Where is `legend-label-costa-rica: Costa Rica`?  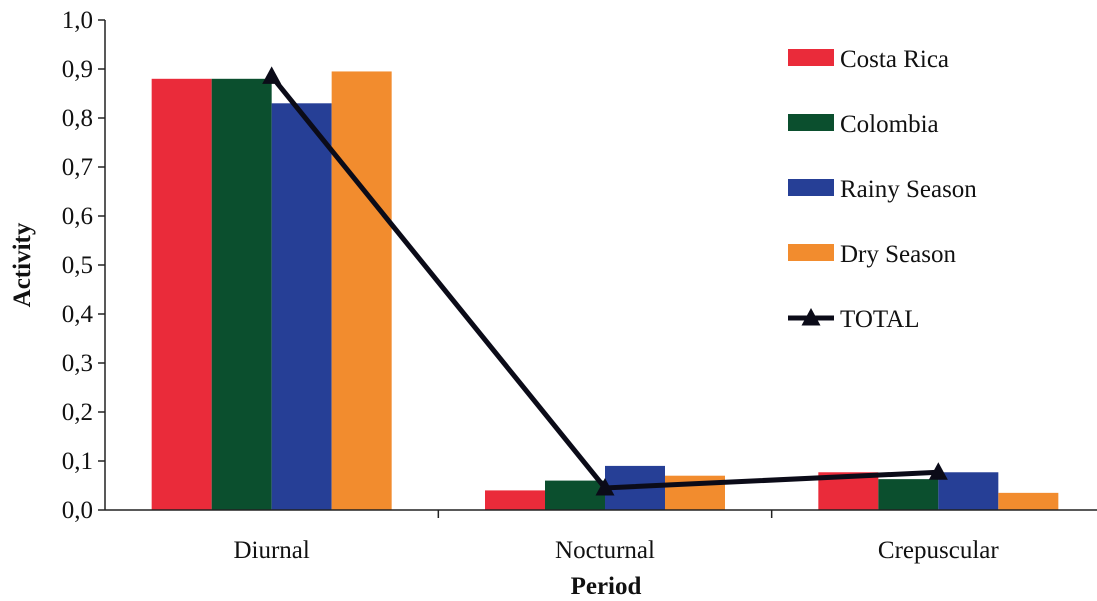 legend-label-costa-rica: Costa Rica is located at coordinates (894, 59).